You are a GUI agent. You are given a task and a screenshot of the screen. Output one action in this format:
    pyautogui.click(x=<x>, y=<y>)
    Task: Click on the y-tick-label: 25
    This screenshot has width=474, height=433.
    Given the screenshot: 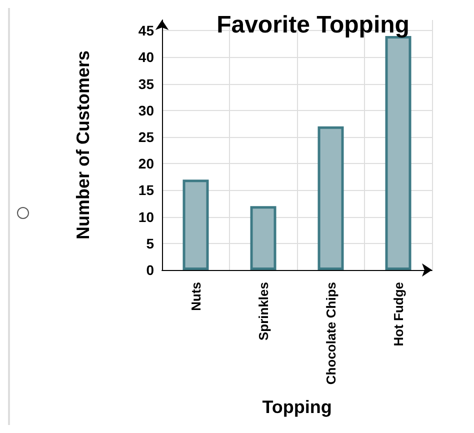 What is the action you would take?
    pyautogui.click(x=146, y=137)
    